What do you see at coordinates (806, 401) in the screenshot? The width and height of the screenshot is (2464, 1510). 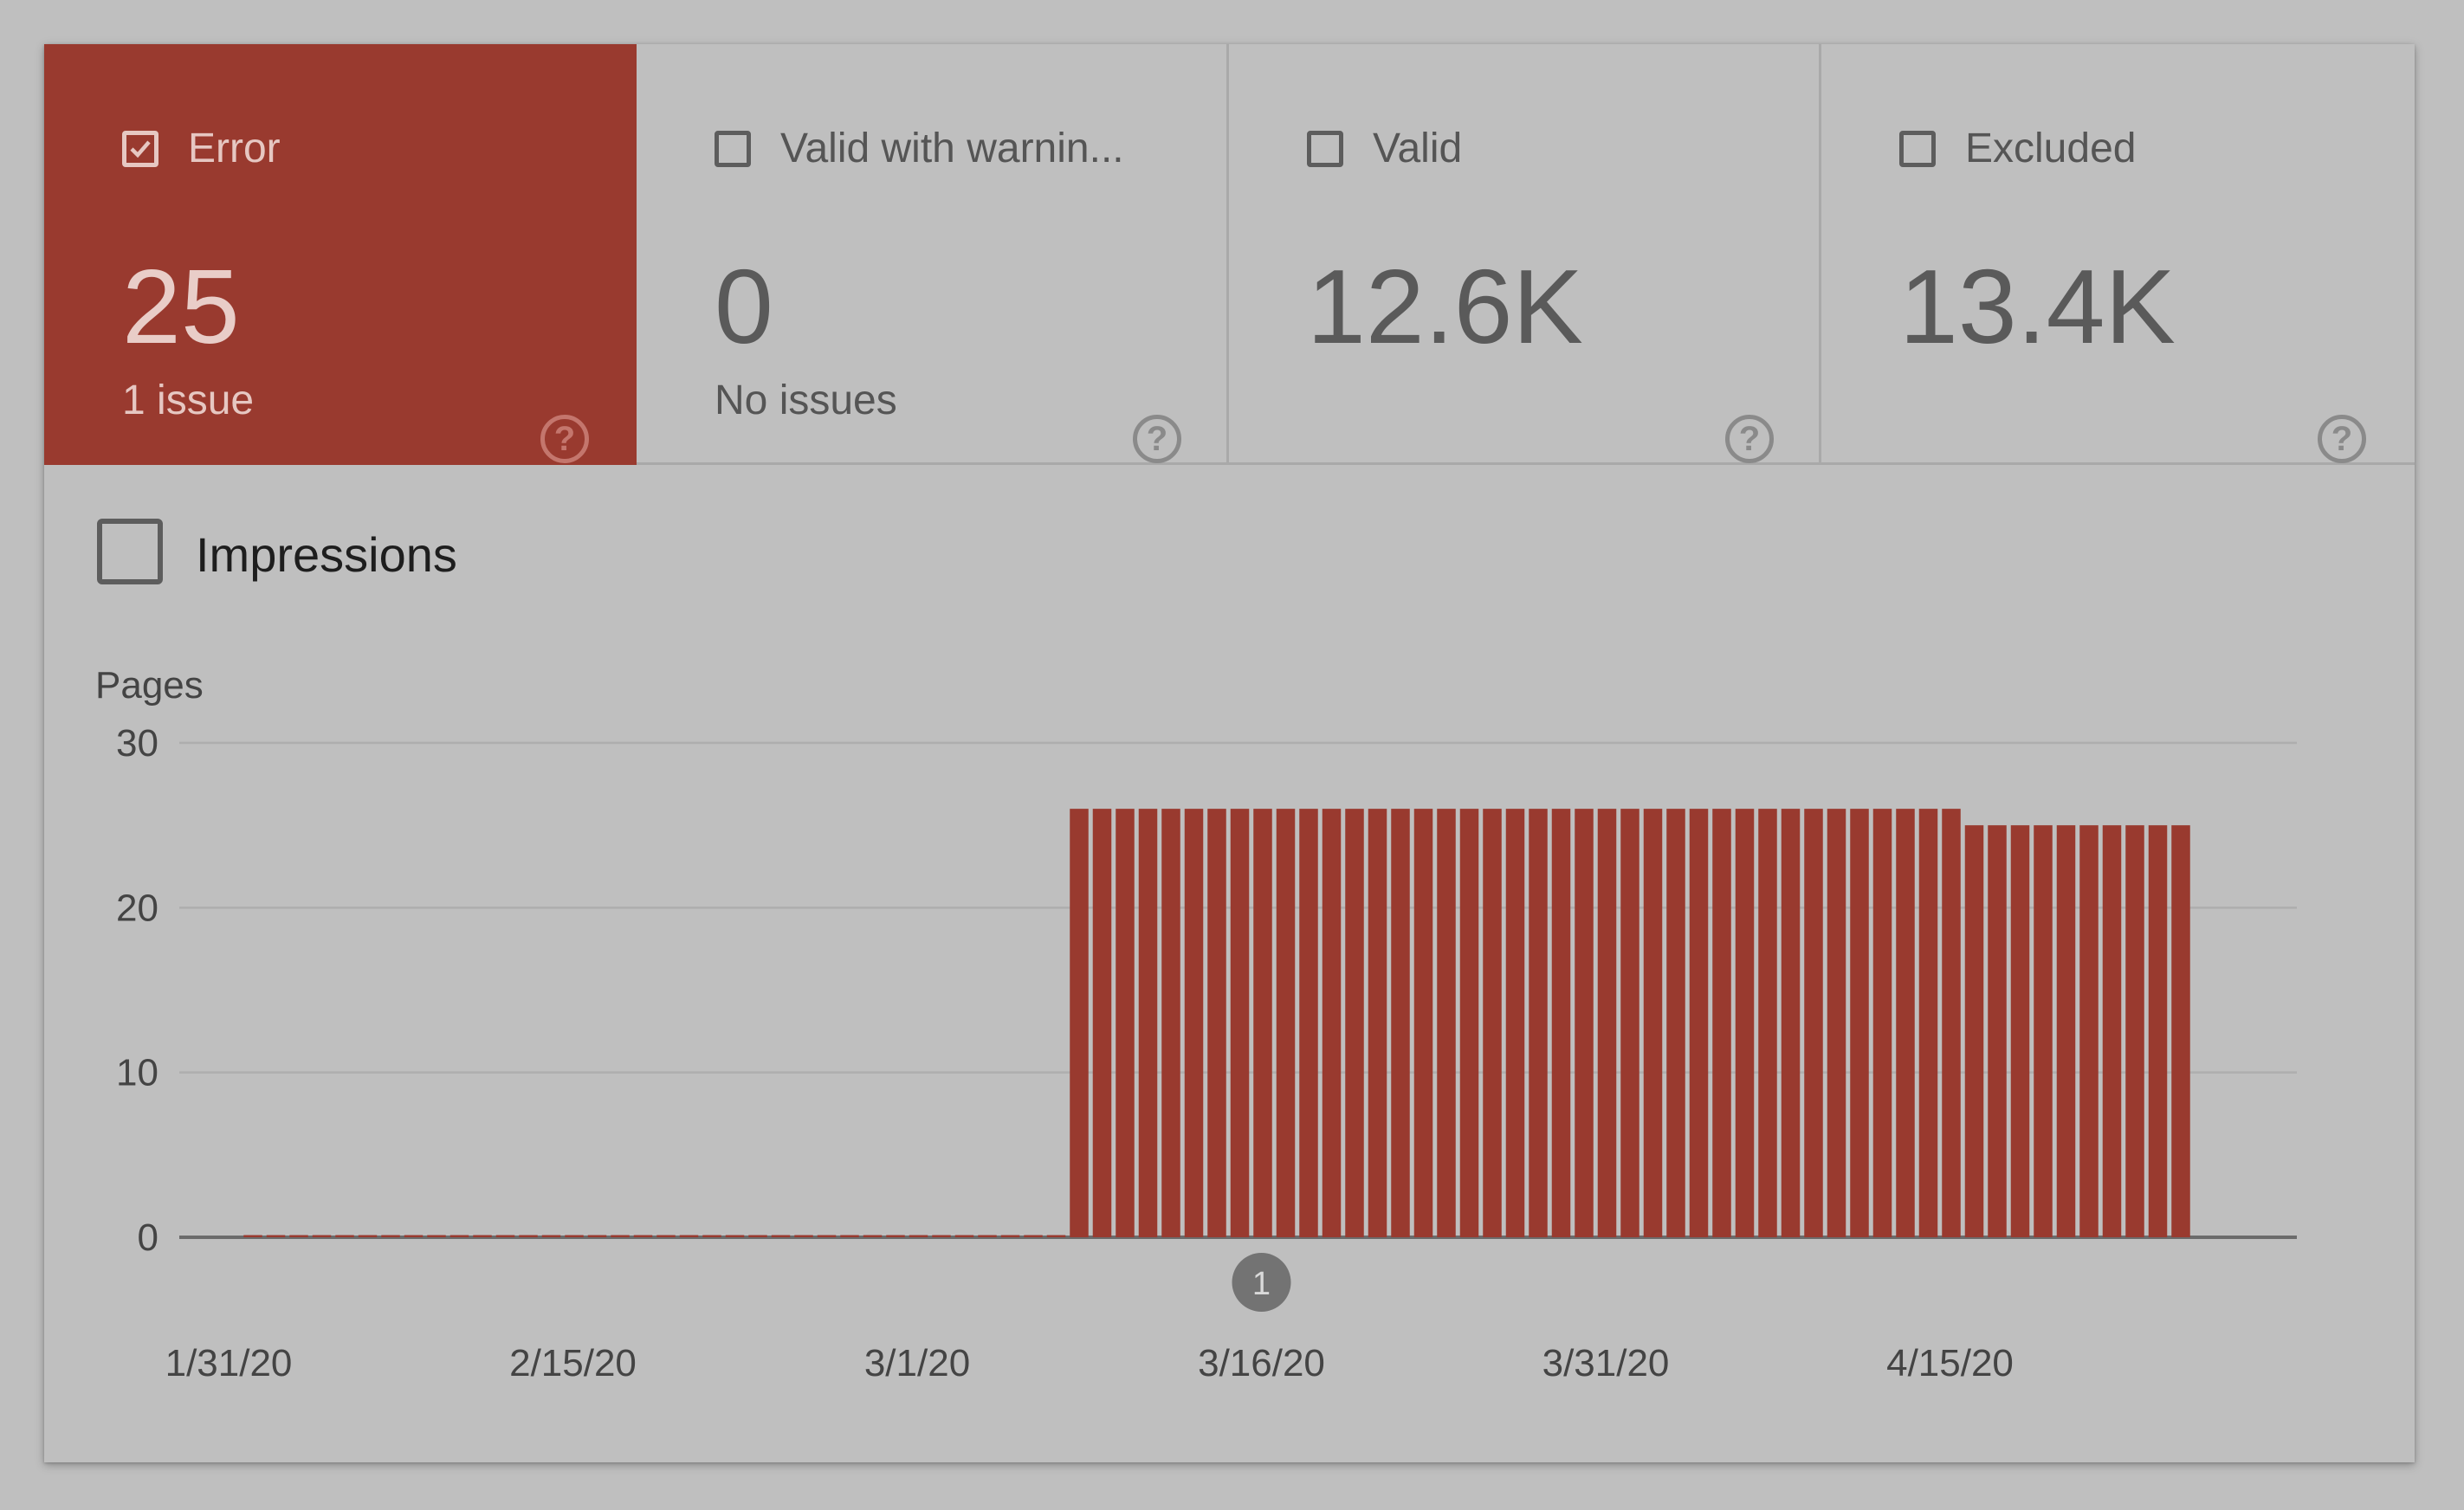 I see `tab-issue-count: No issues` at bounding box center [806, 401].